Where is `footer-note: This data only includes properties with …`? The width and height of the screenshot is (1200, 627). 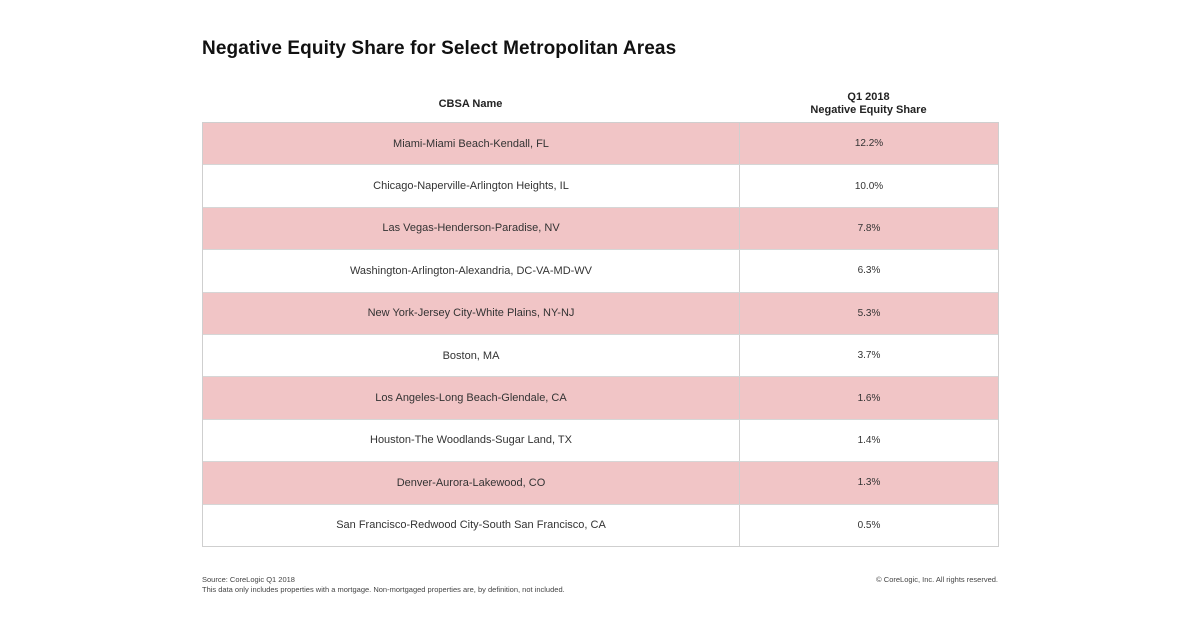 footer-note: This data only includes properties with … is located at coordinates (383, 589).